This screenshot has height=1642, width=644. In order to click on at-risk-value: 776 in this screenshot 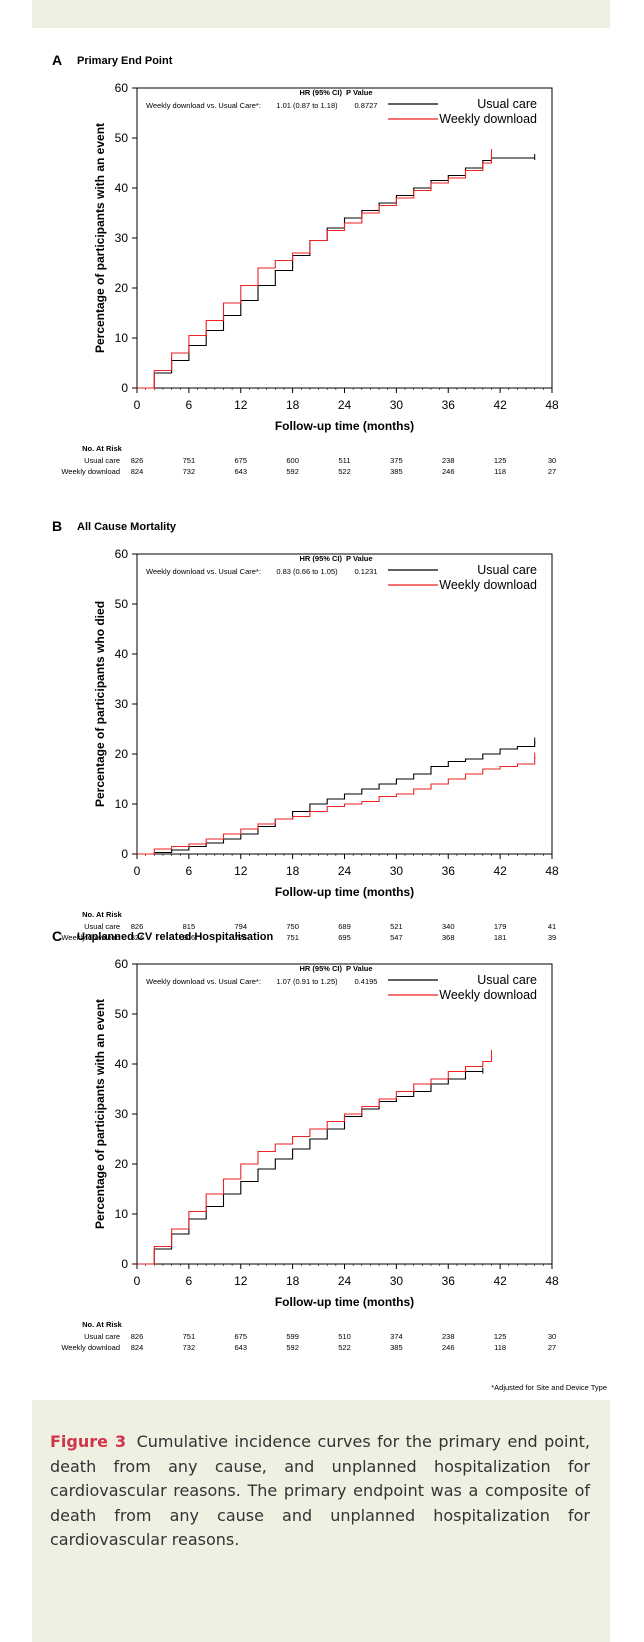, I will do `click(240, 937)`.